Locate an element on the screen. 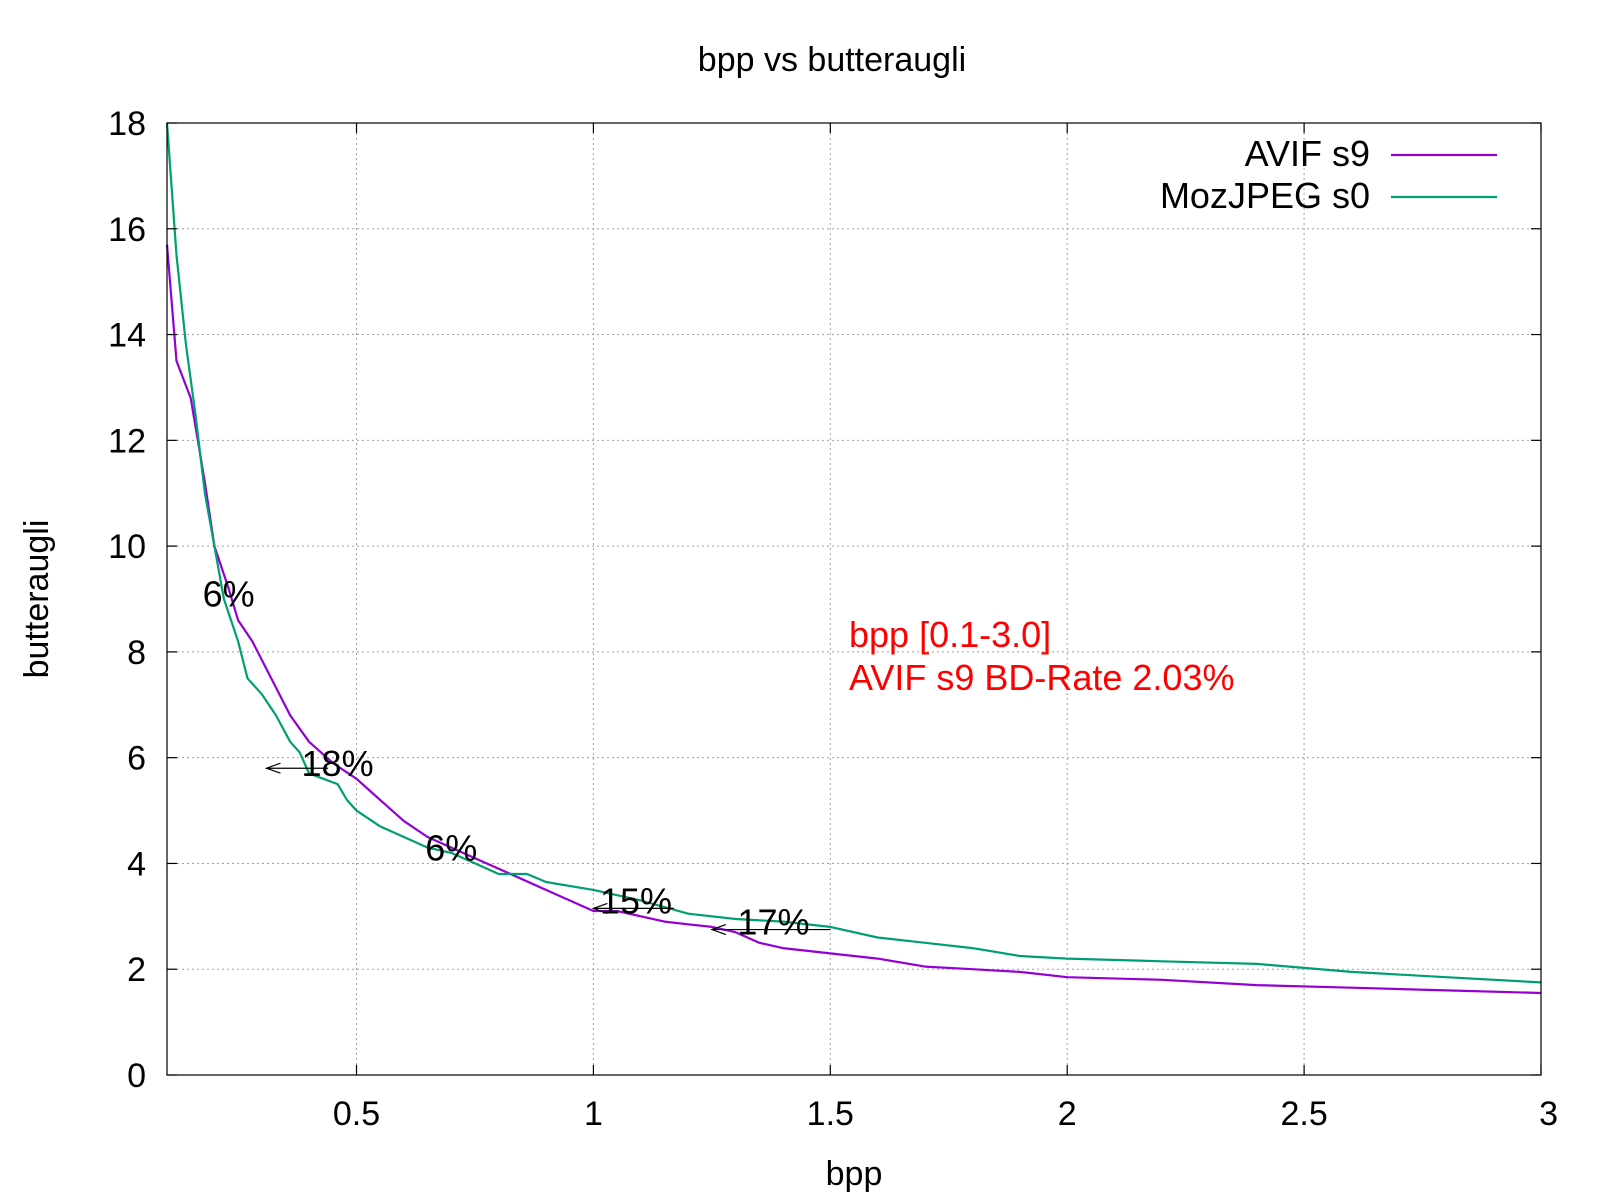  x-tick-label: 1.5 is located at coordinates (830, 1114).